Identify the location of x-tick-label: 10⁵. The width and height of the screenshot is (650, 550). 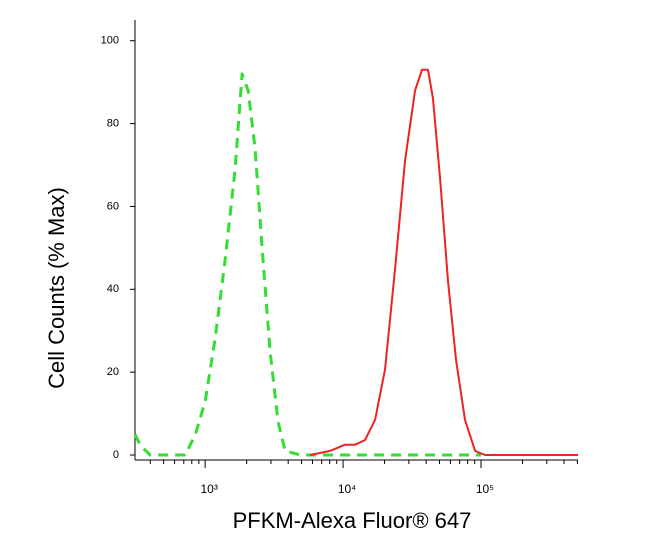
(485, 489).